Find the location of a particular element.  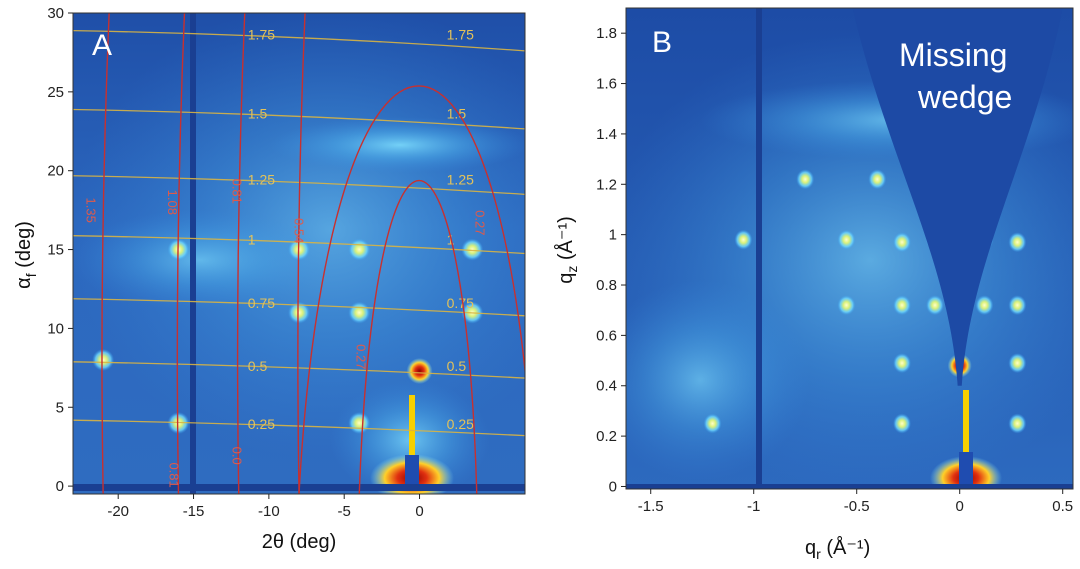

y-tick-label: 20 is located at coordinates (55, 171).